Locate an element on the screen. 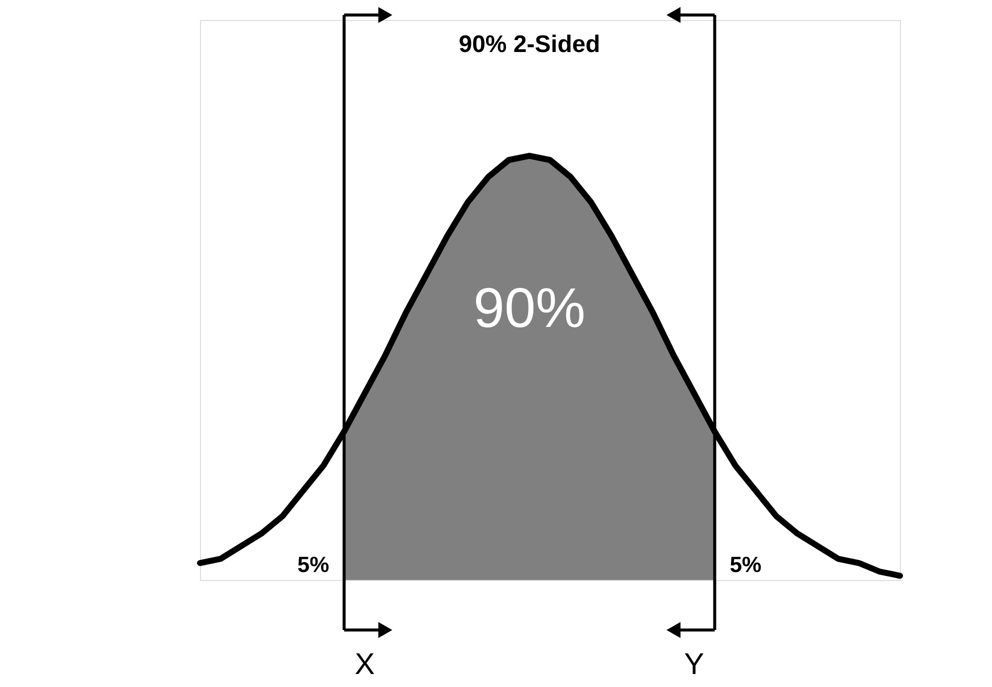 The height and width of the screenshot is (687, 992). text: X is located at coordinates (364, 664).